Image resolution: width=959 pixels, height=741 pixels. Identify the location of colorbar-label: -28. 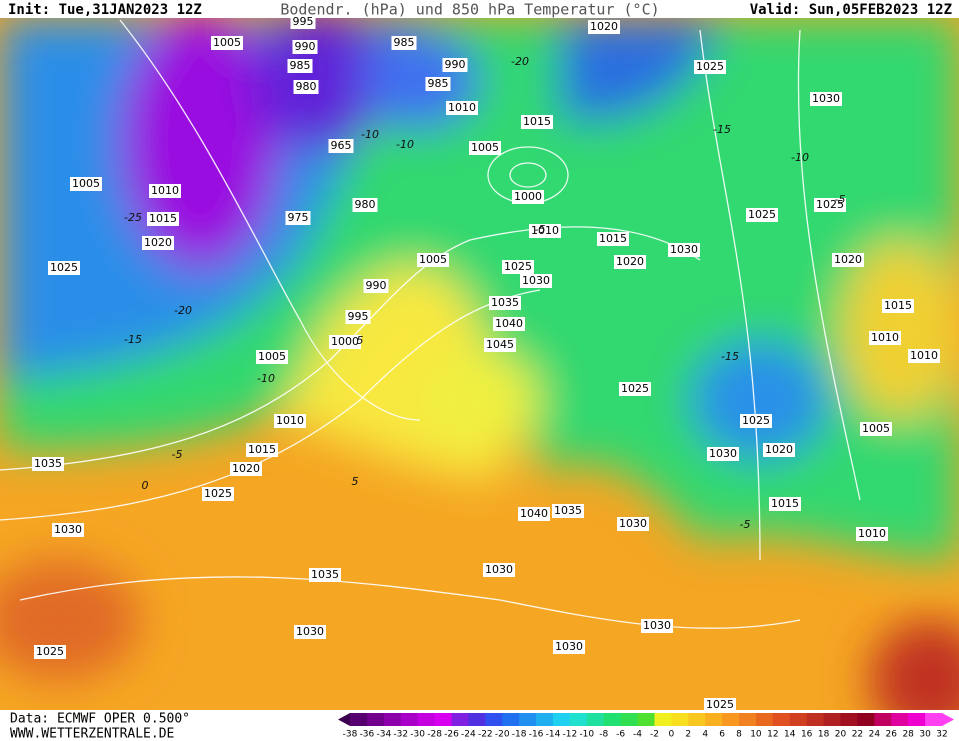
(434, 735).